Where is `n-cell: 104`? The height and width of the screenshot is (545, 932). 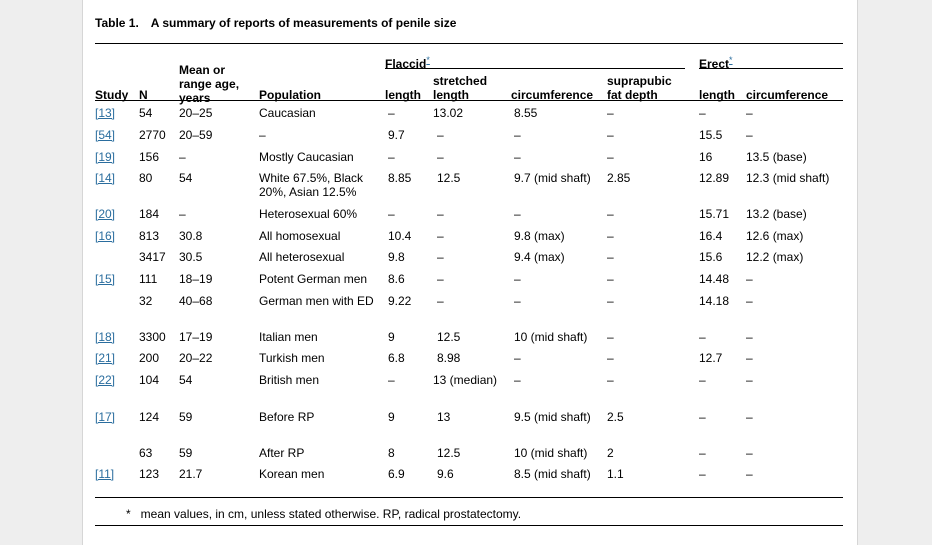
n-cell: 104 is located at coordinates (149, 380).